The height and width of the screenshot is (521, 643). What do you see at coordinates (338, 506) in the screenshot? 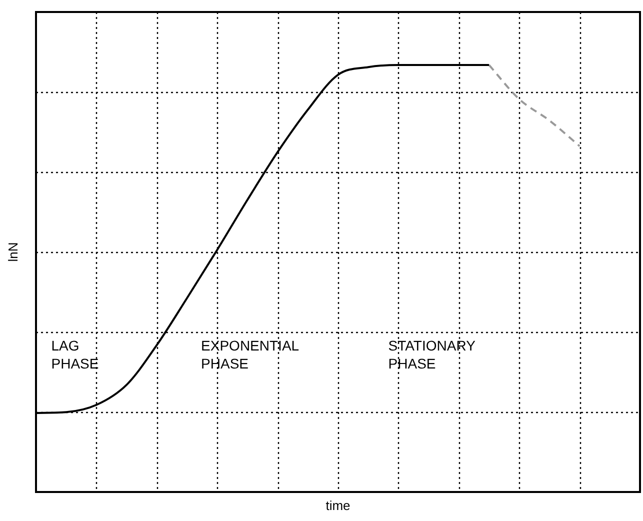
I see `x-axis-title: time` at bounding box center [338, 506].